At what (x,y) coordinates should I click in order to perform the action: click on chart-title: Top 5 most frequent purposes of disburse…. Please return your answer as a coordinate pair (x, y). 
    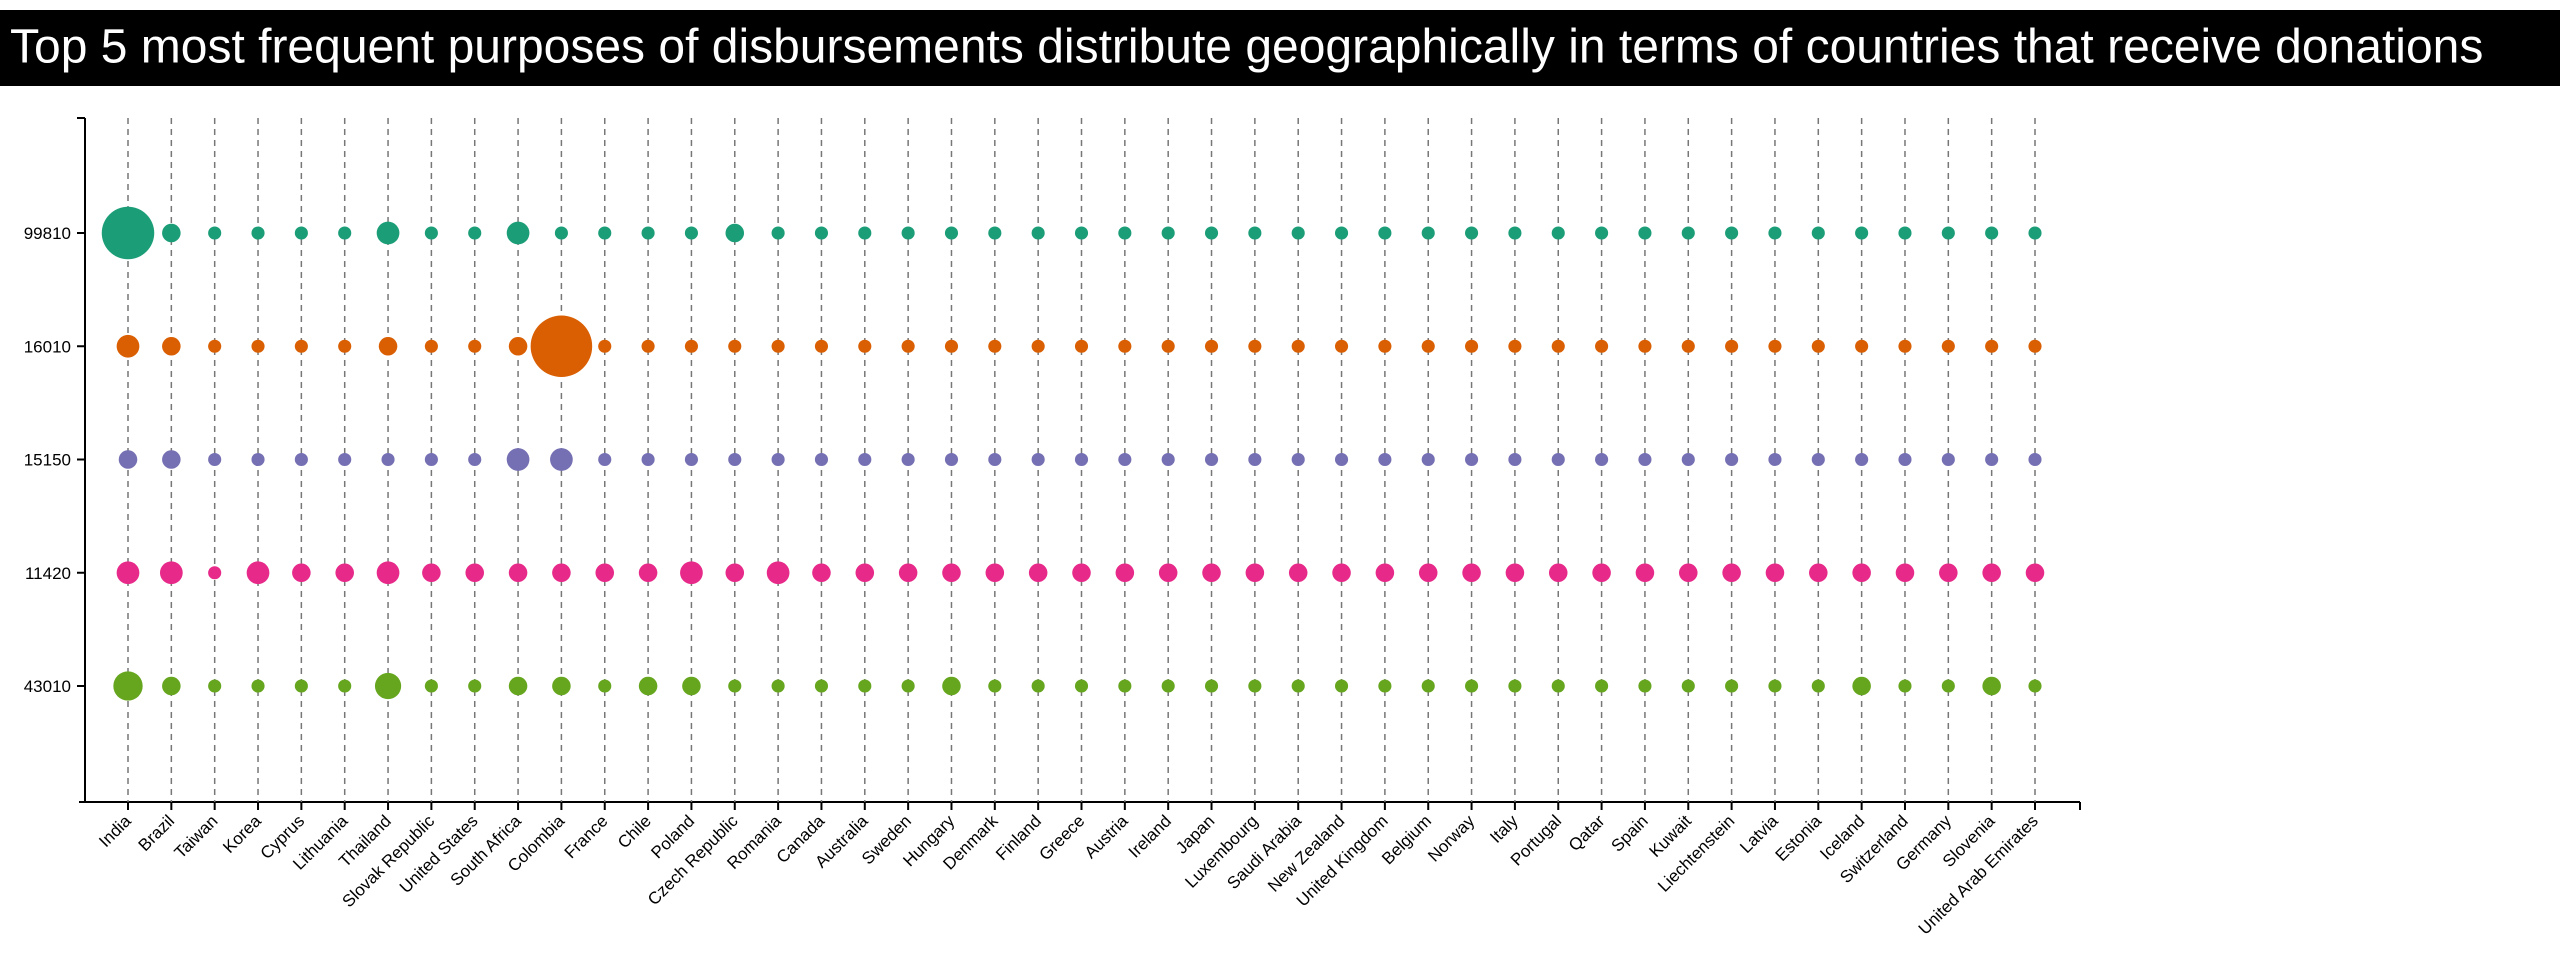
    Looking at the image, I should click on (1246, 47).